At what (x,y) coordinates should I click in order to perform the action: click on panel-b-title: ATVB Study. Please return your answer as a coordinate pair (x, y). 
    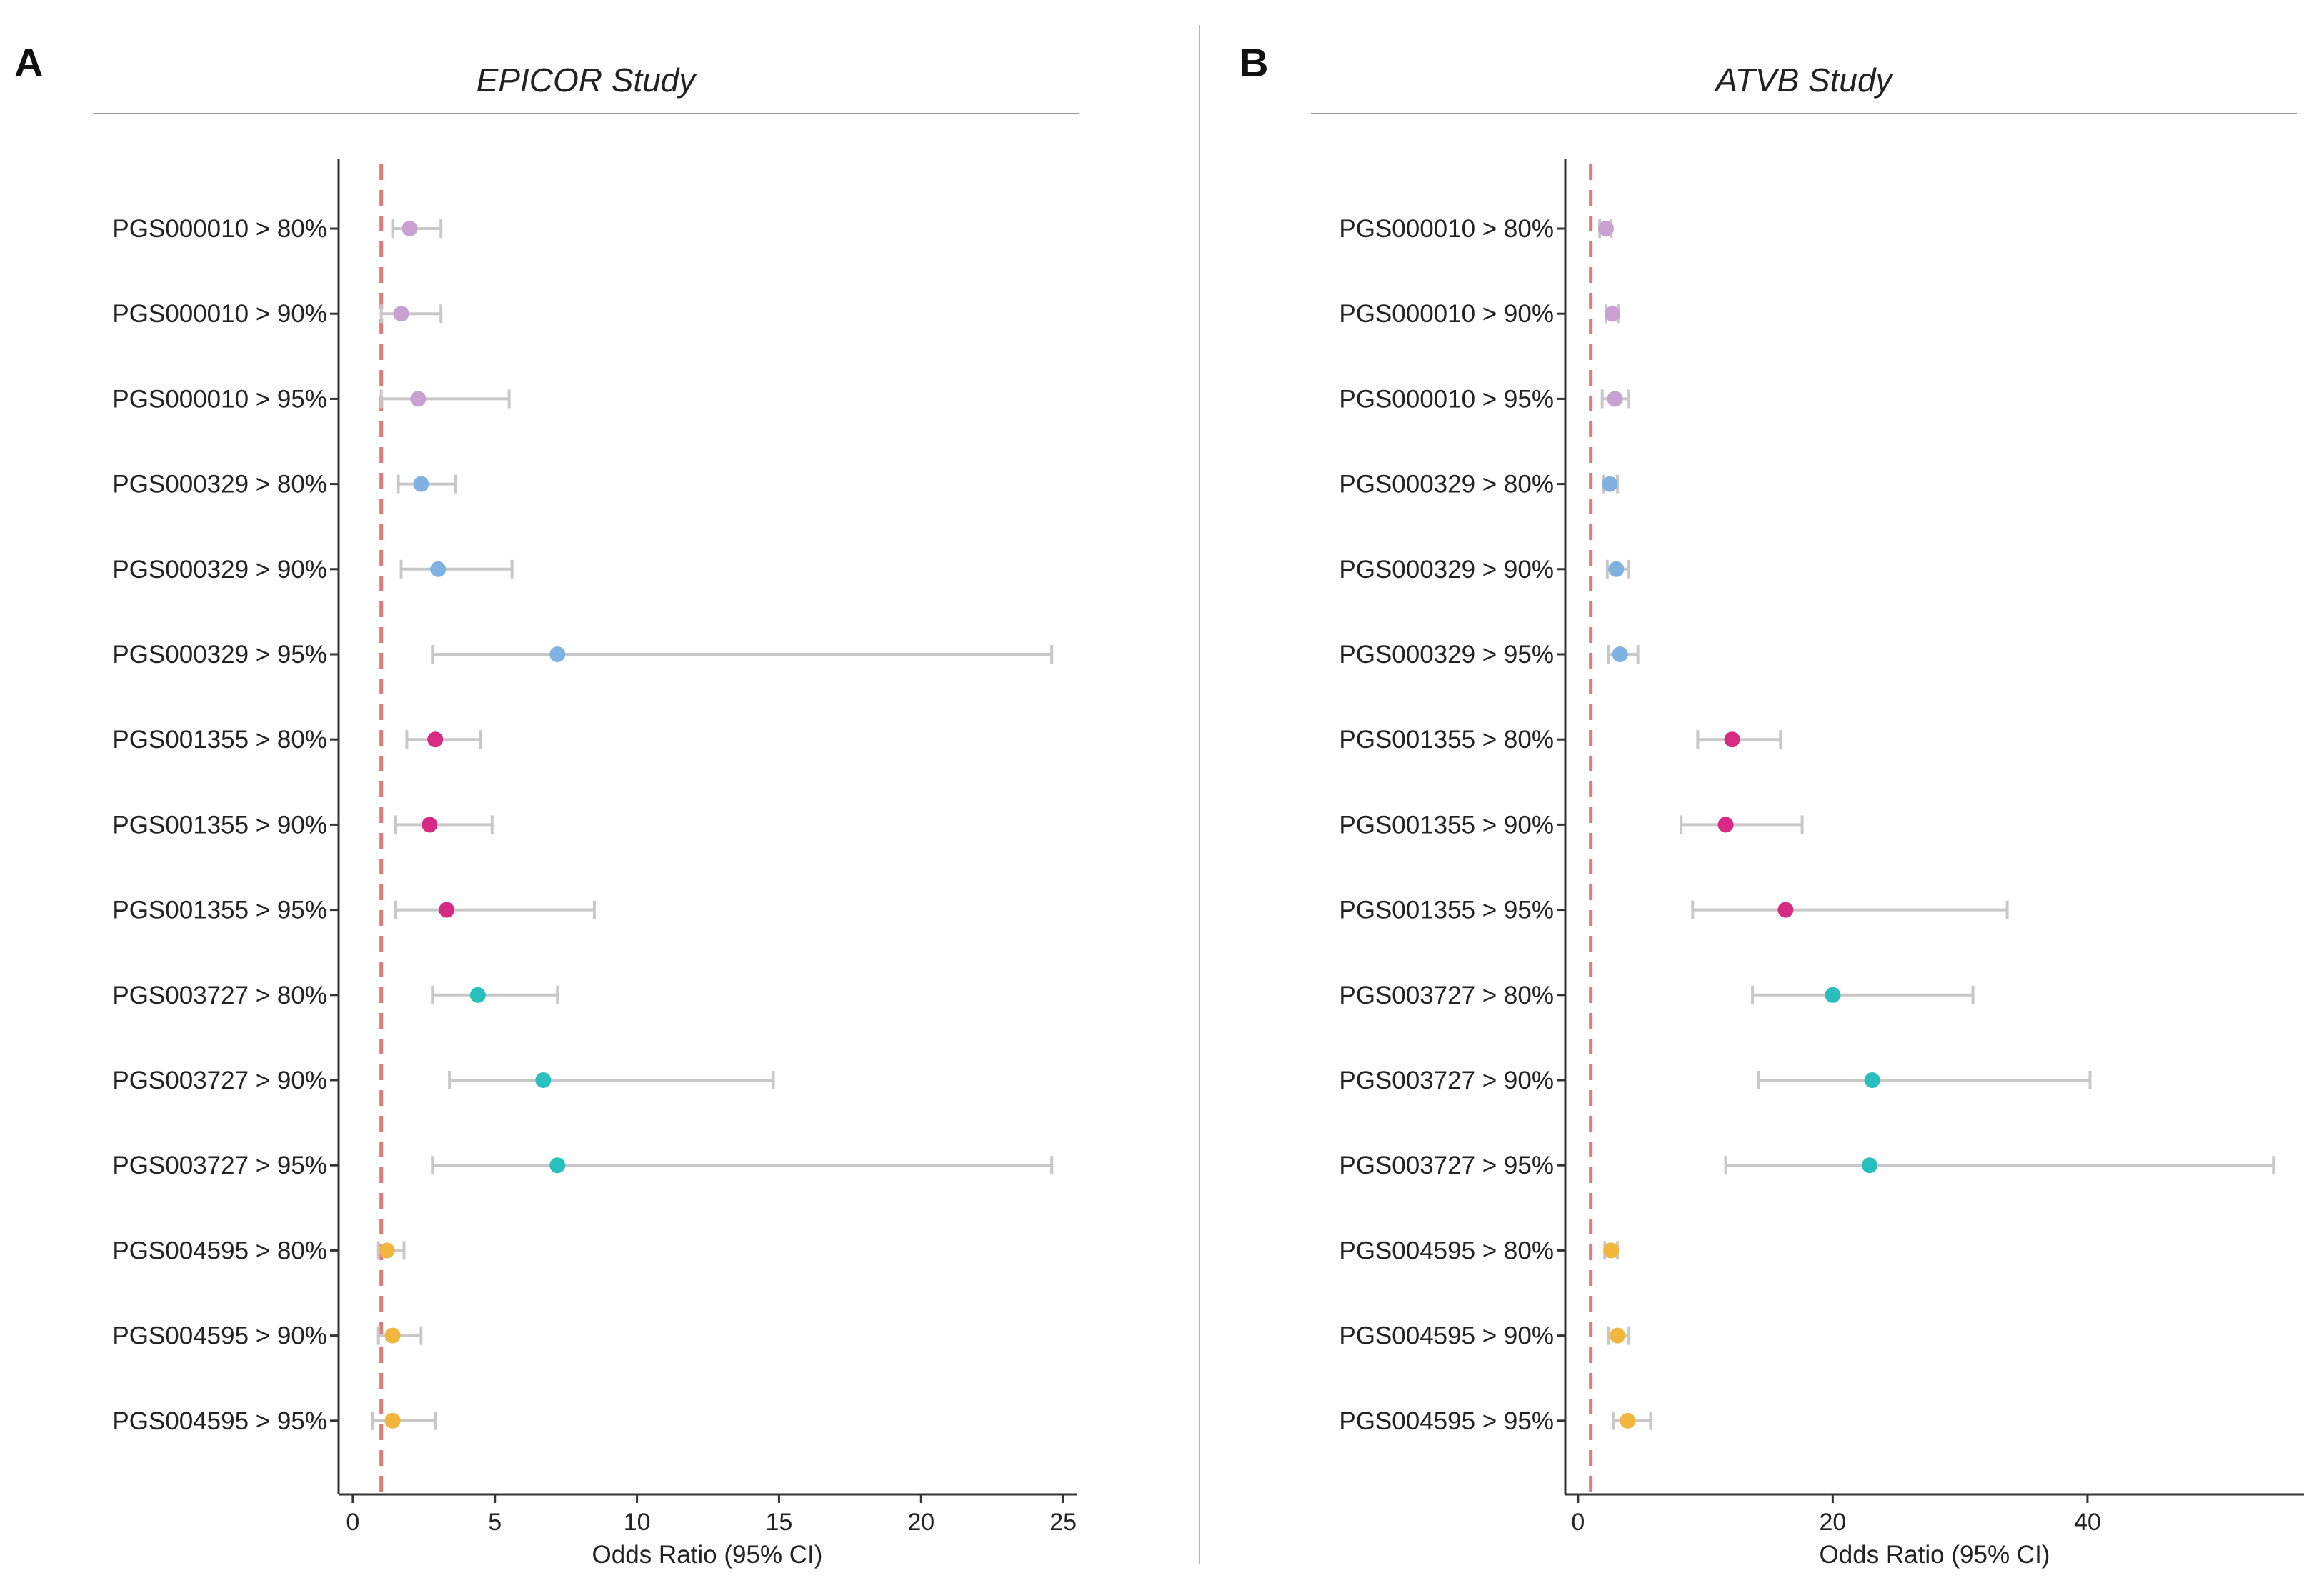
    Looking at the image, I should click on (1804, 80).